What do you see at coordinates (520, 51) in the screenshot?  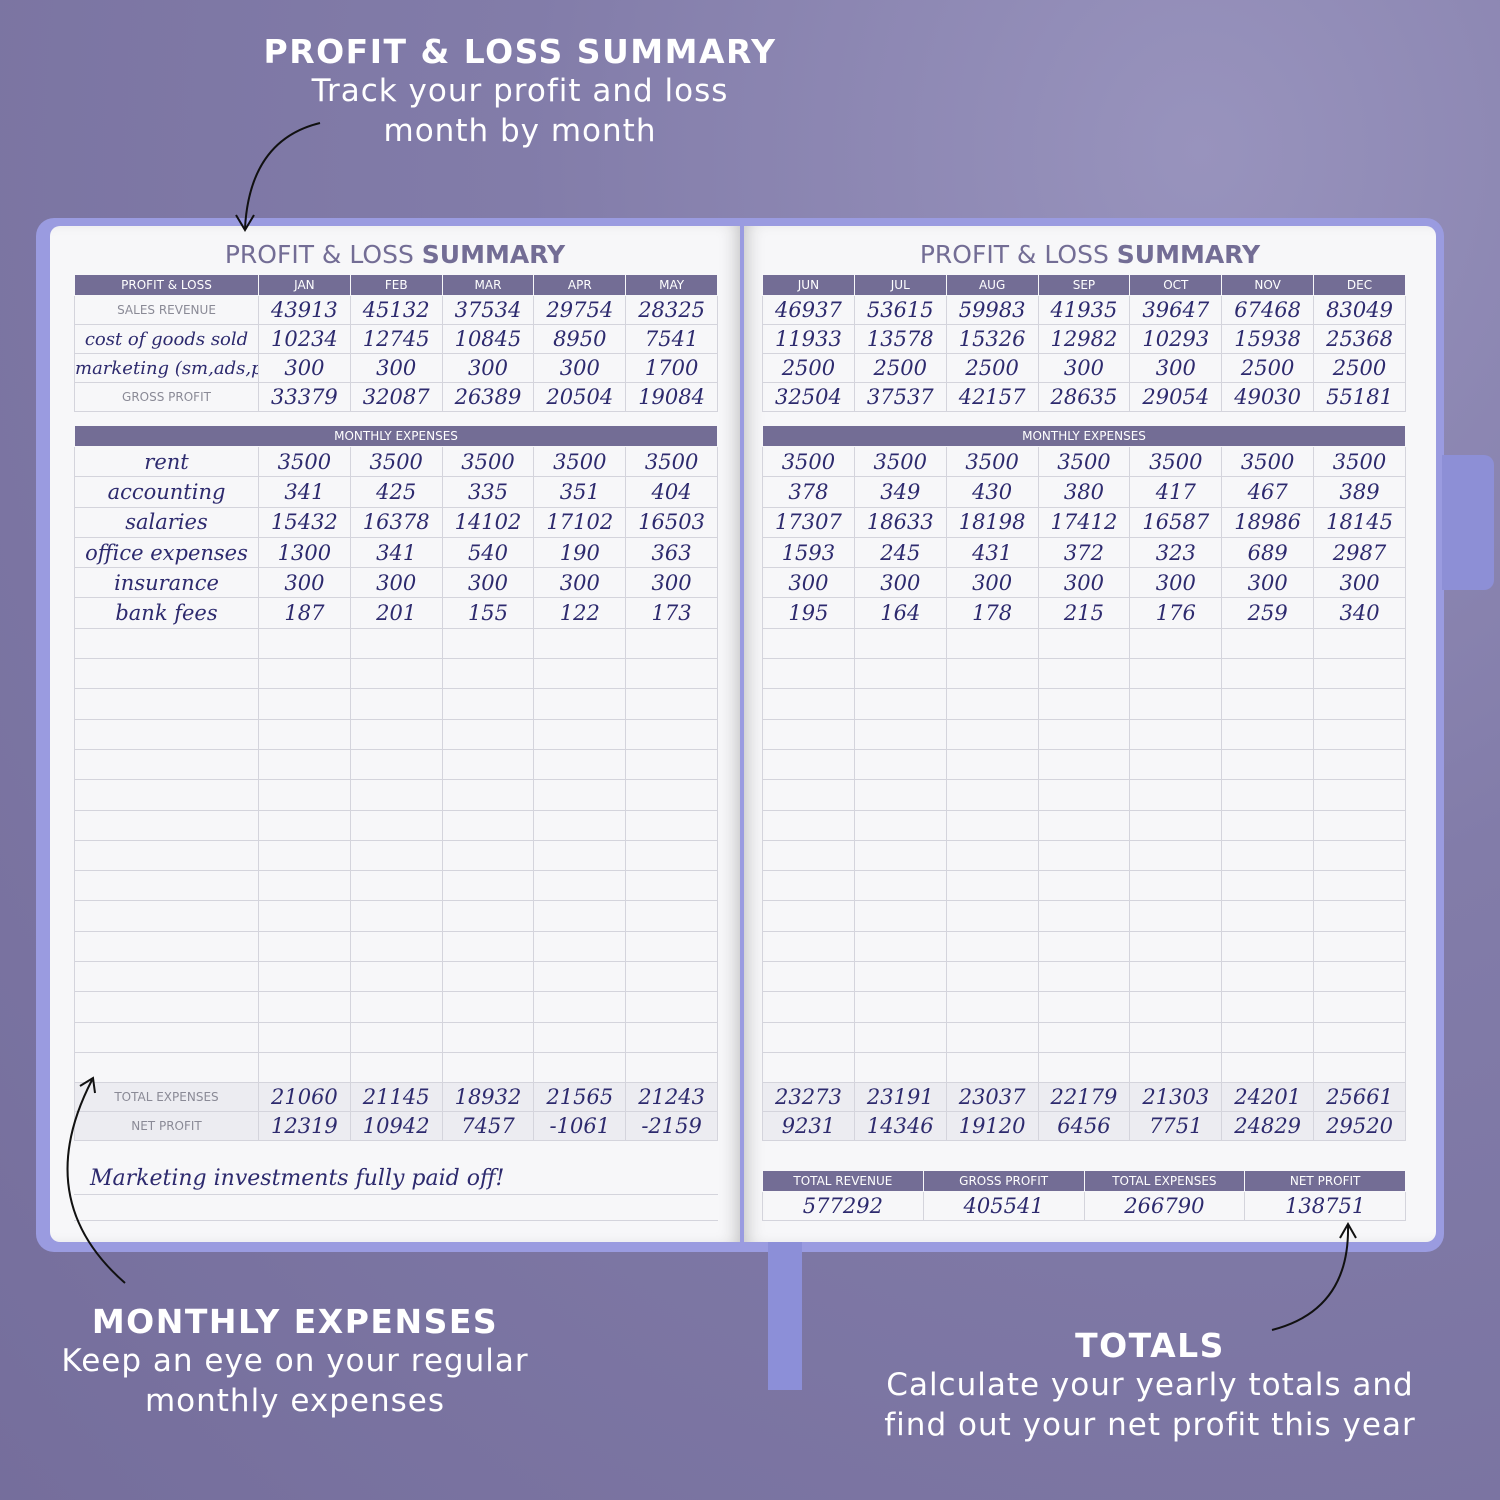 I see `caption-title: PROFIT & LOSS SUMMARY` at bounding box center [520, 51].